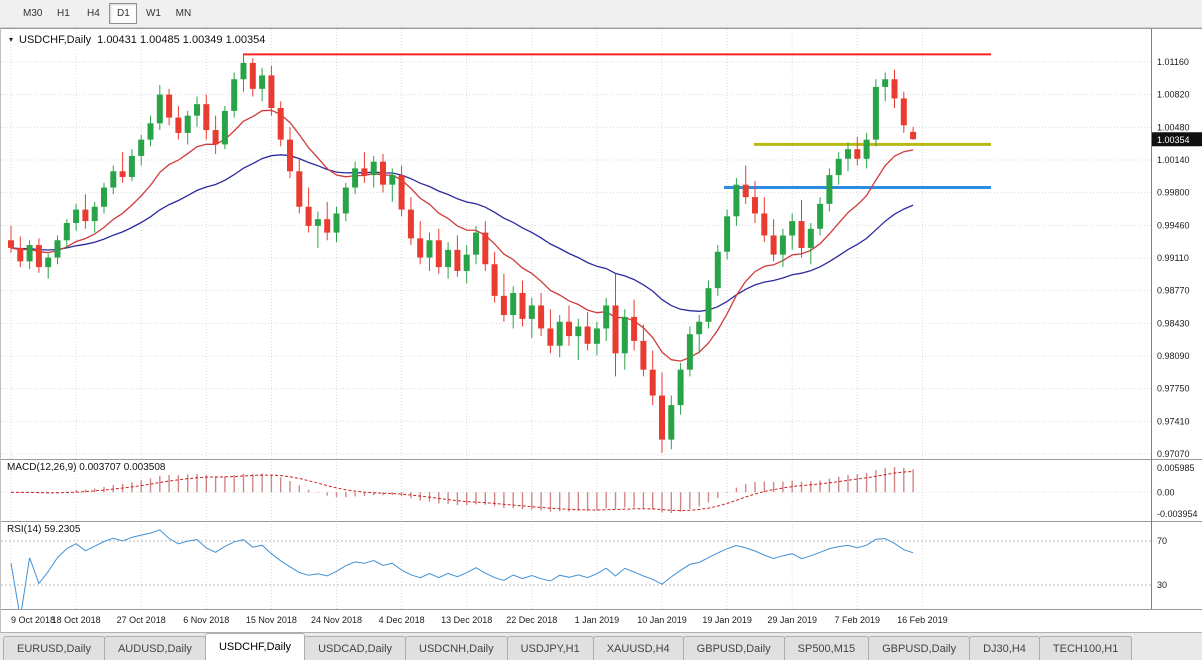  I want to click on macd-label: MACD(12,26,9) 0.003707 0.003508, so click(86, 467).